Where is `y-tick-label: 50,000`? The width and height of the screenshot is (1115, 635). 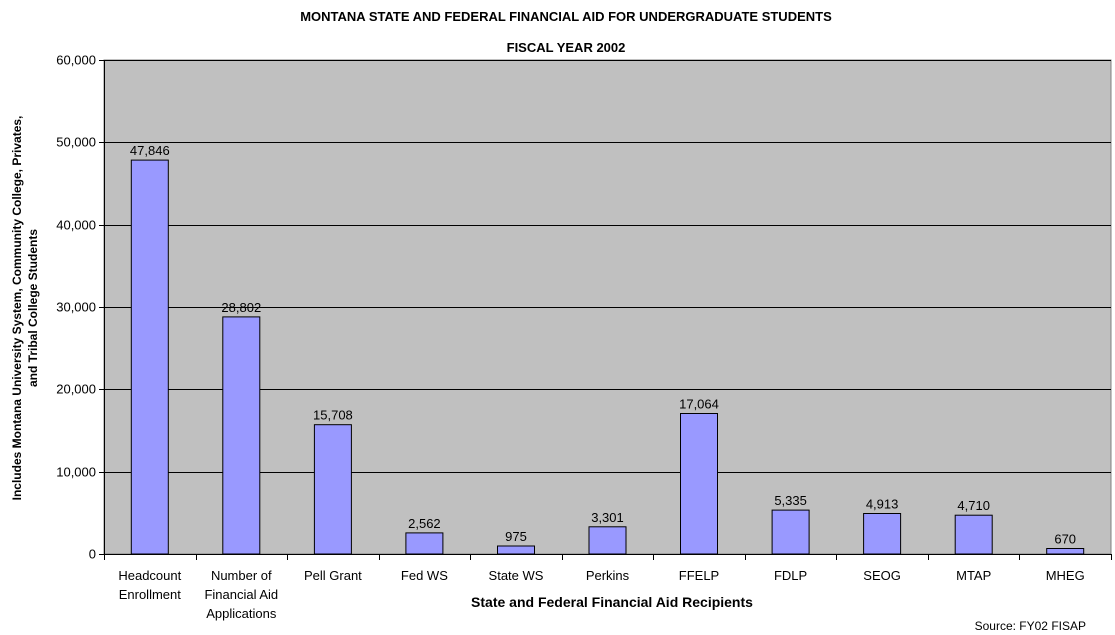
y-tick-label: 50,000 is located at coordinates (76, 142).